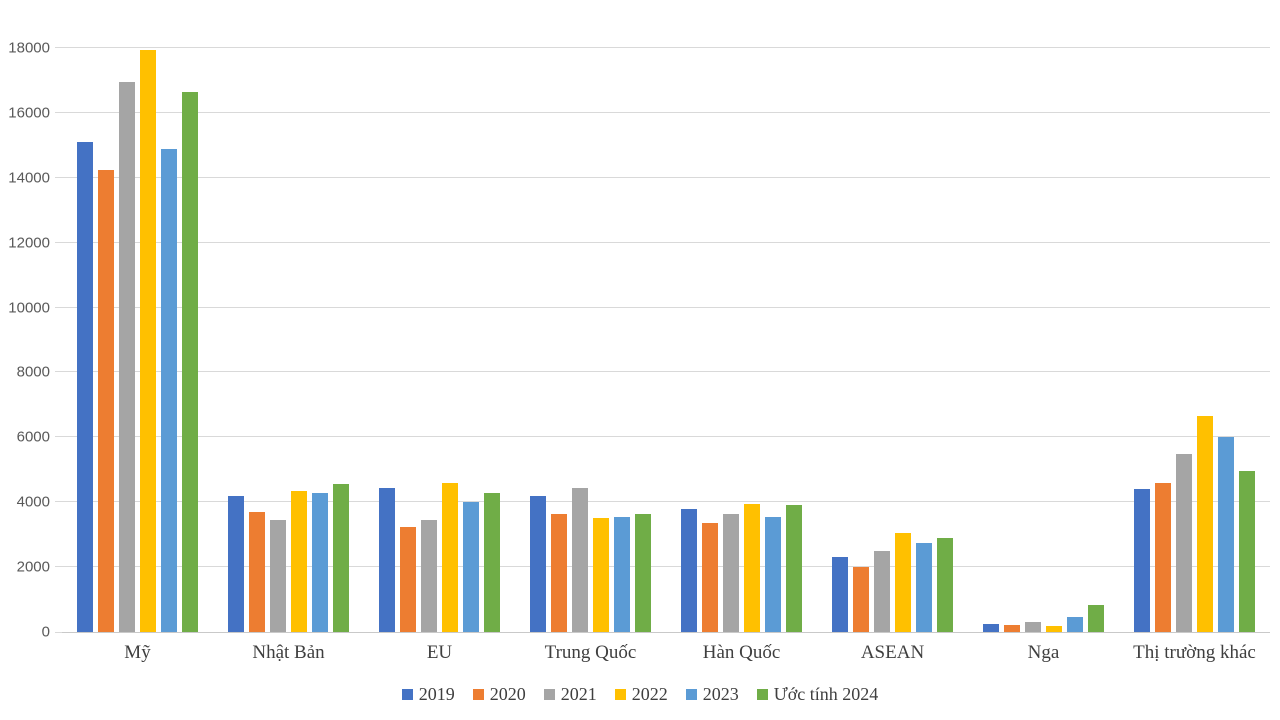 This screenshot has height=720, width=1280. Describe the element at coordinates (492, 562) in the screenshot. I see `bar-ước-tính-2024-3` at that location.